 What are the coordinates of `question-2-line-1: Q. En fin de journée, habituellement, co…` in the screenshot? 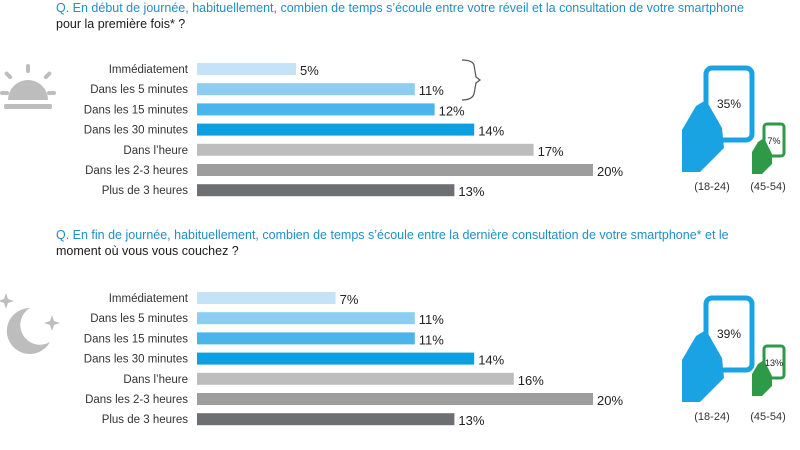 It's located at (392, 235).